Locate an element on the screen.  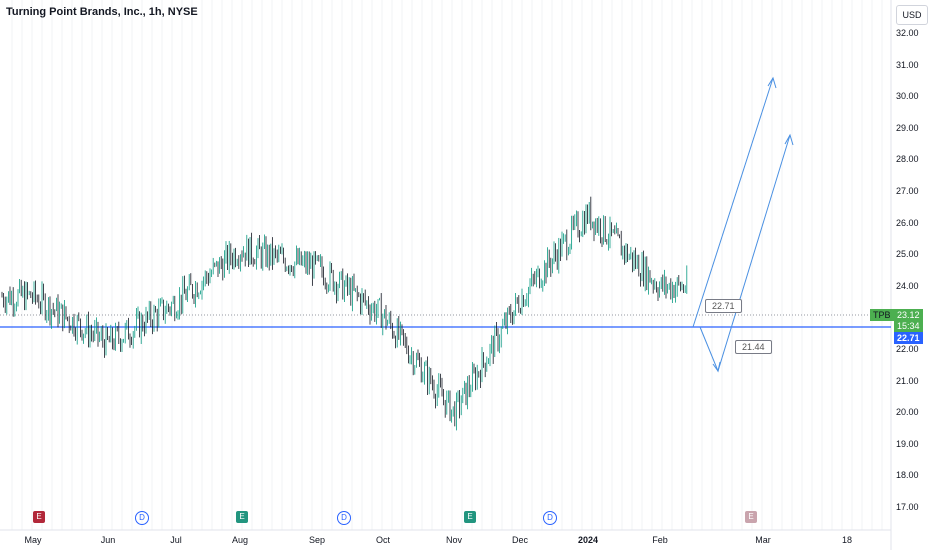
price-tick: 28.00 is located at coordinates (907, 159).